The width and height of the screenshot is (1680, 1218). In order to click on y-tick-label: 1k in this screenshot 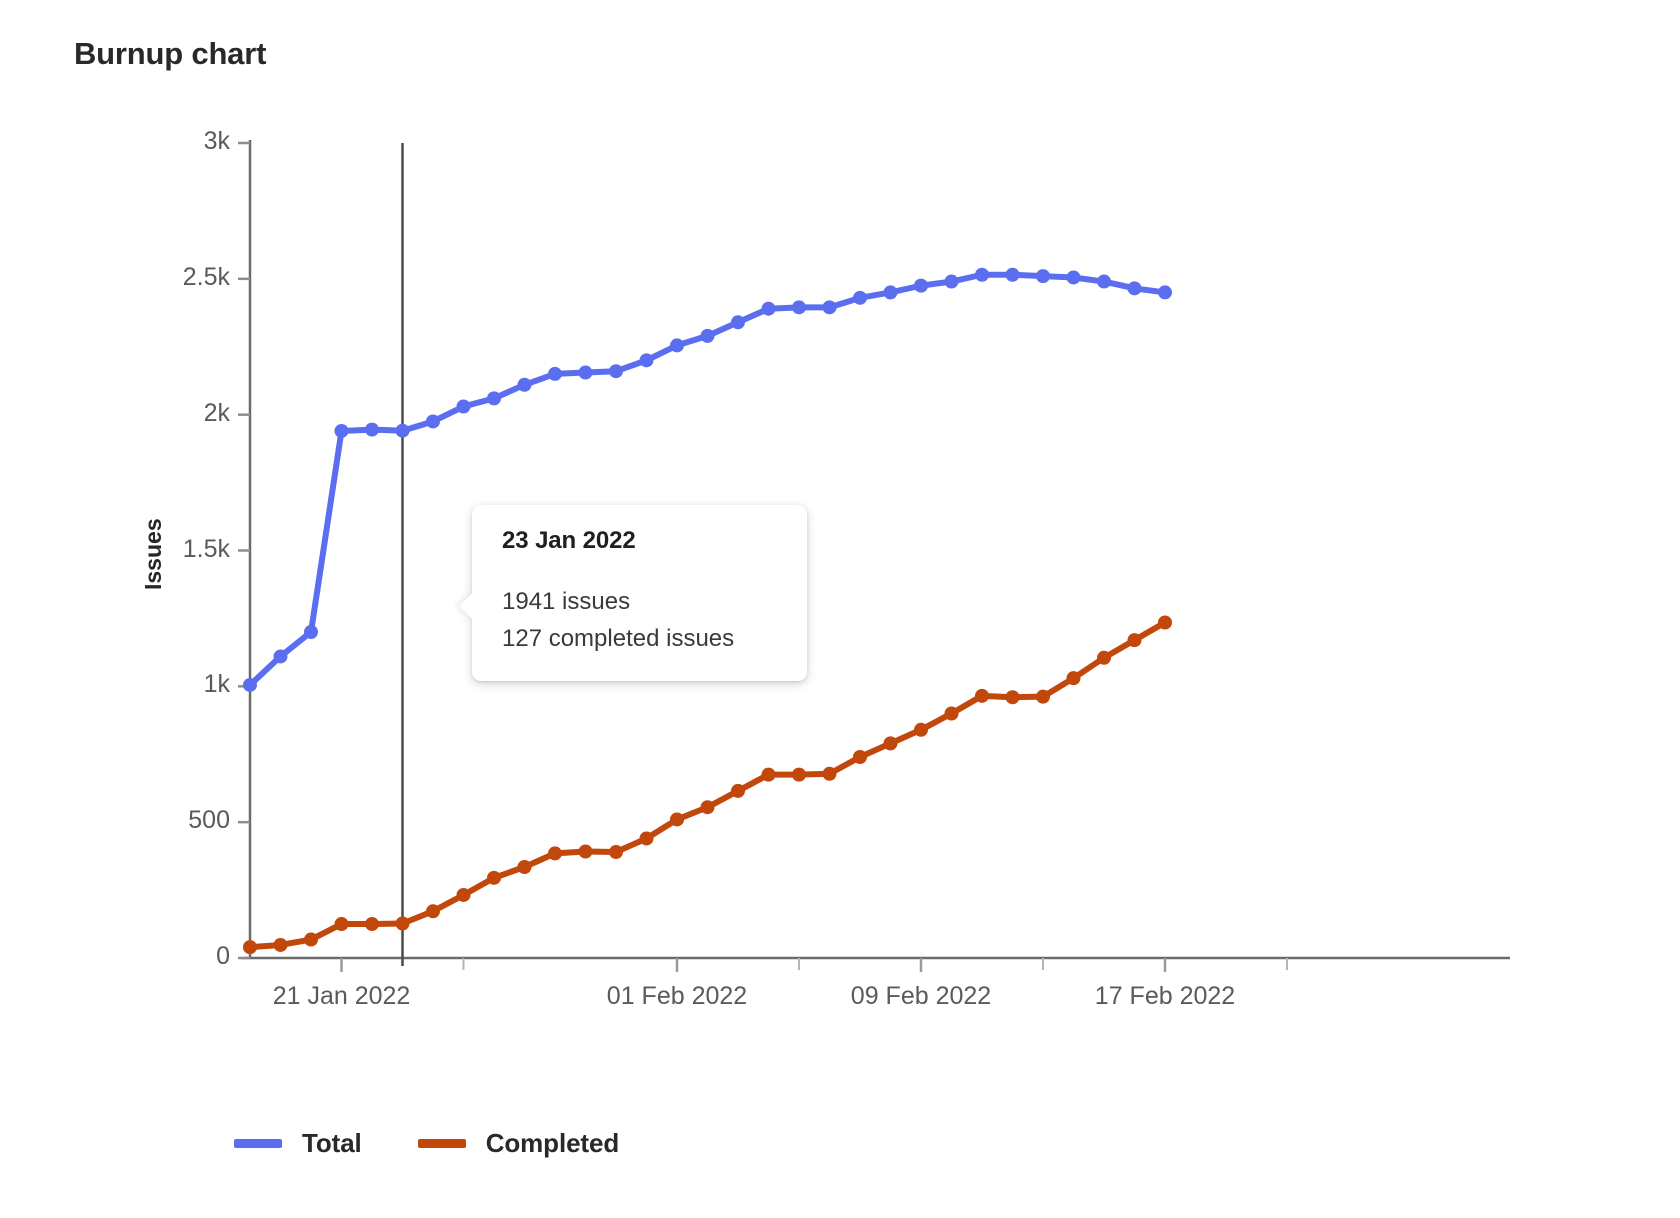, I will do `click(216, 684)`.